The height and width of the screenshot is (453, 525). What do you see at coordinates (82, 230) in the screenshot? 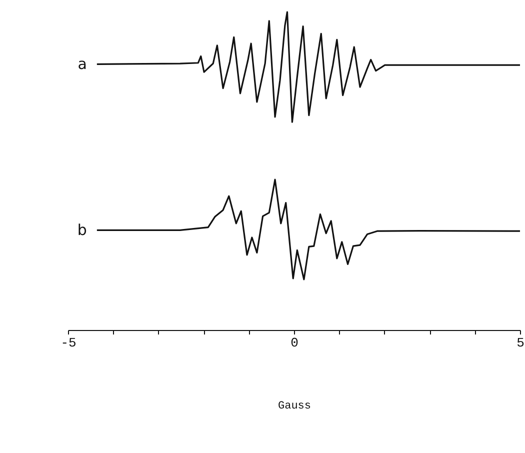
I see `series-label: b` at bounding box center [82, 230].